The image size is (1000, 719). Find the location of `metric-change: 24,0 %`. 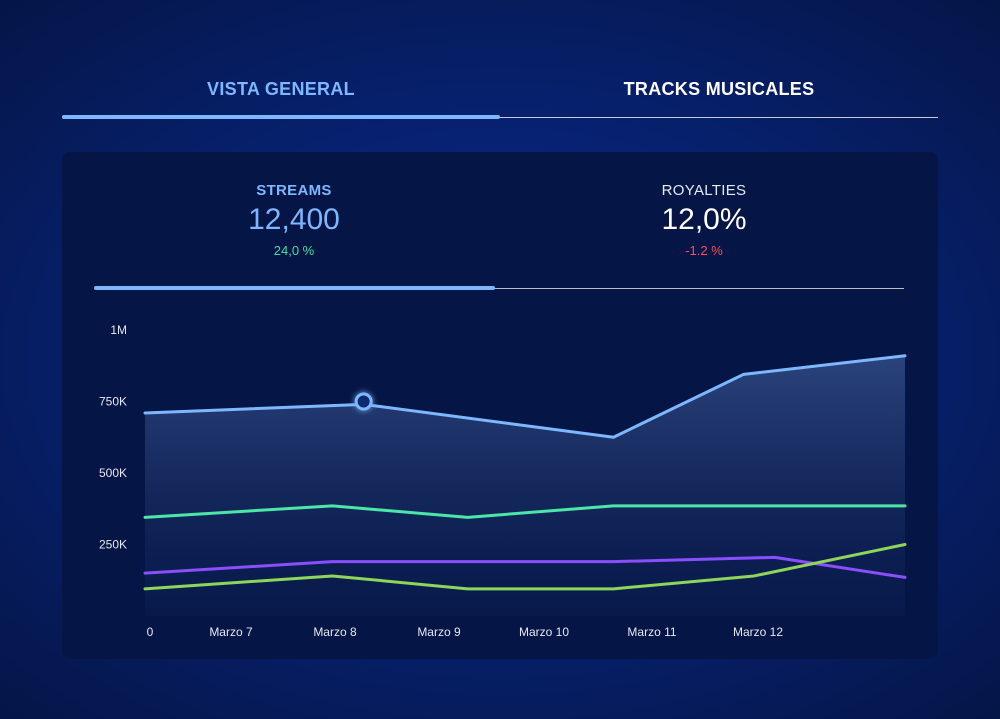

metric-change: 24,0 % is located at coordinates (294, 250).